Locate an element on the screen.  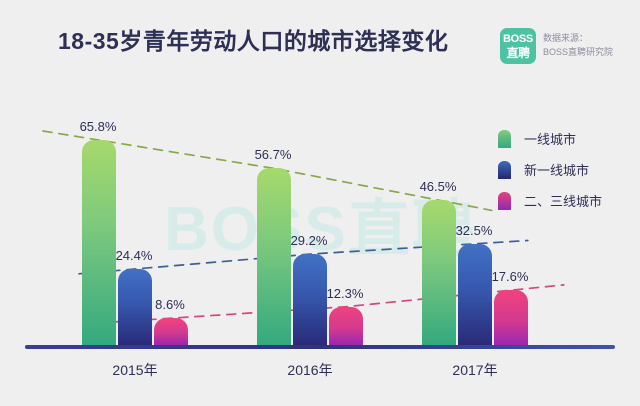
bar-value-label: 29.2% is located at coordinates (309, 241).